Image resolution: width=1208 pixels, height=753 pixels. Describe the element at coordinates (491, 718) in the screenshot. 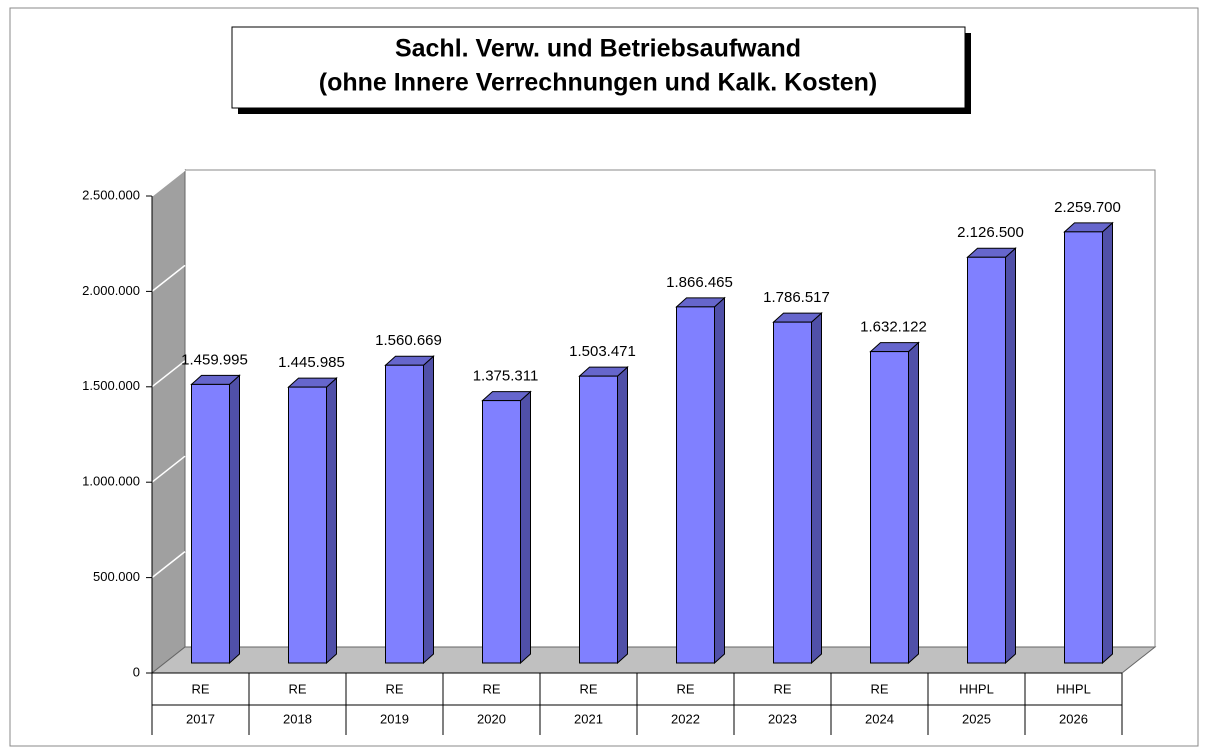

I see `x-tick-label: 2020` at that location.